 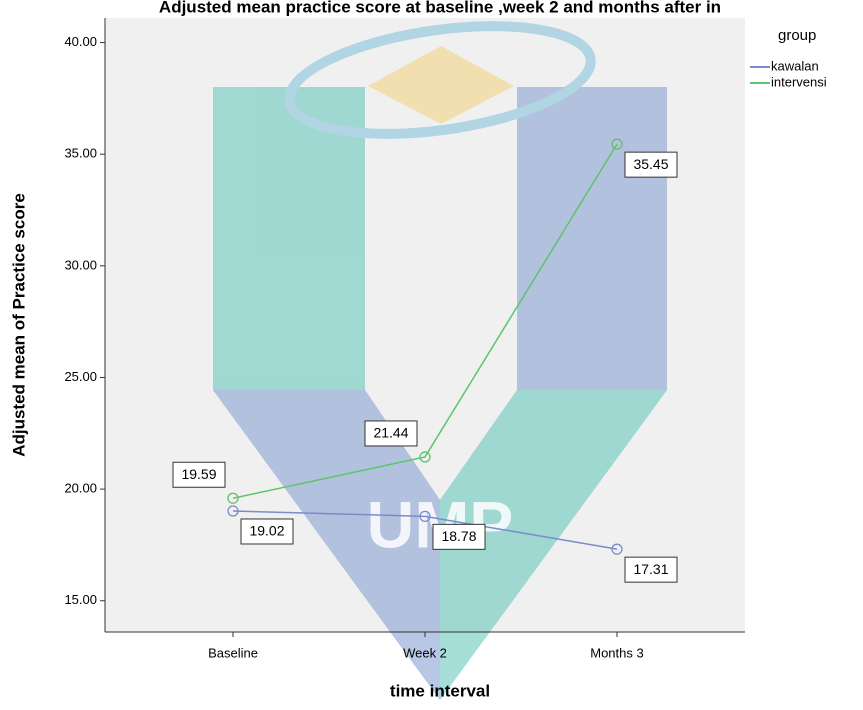 I want to click on x-tick-label: Months 3, so click(x=616, y=652).